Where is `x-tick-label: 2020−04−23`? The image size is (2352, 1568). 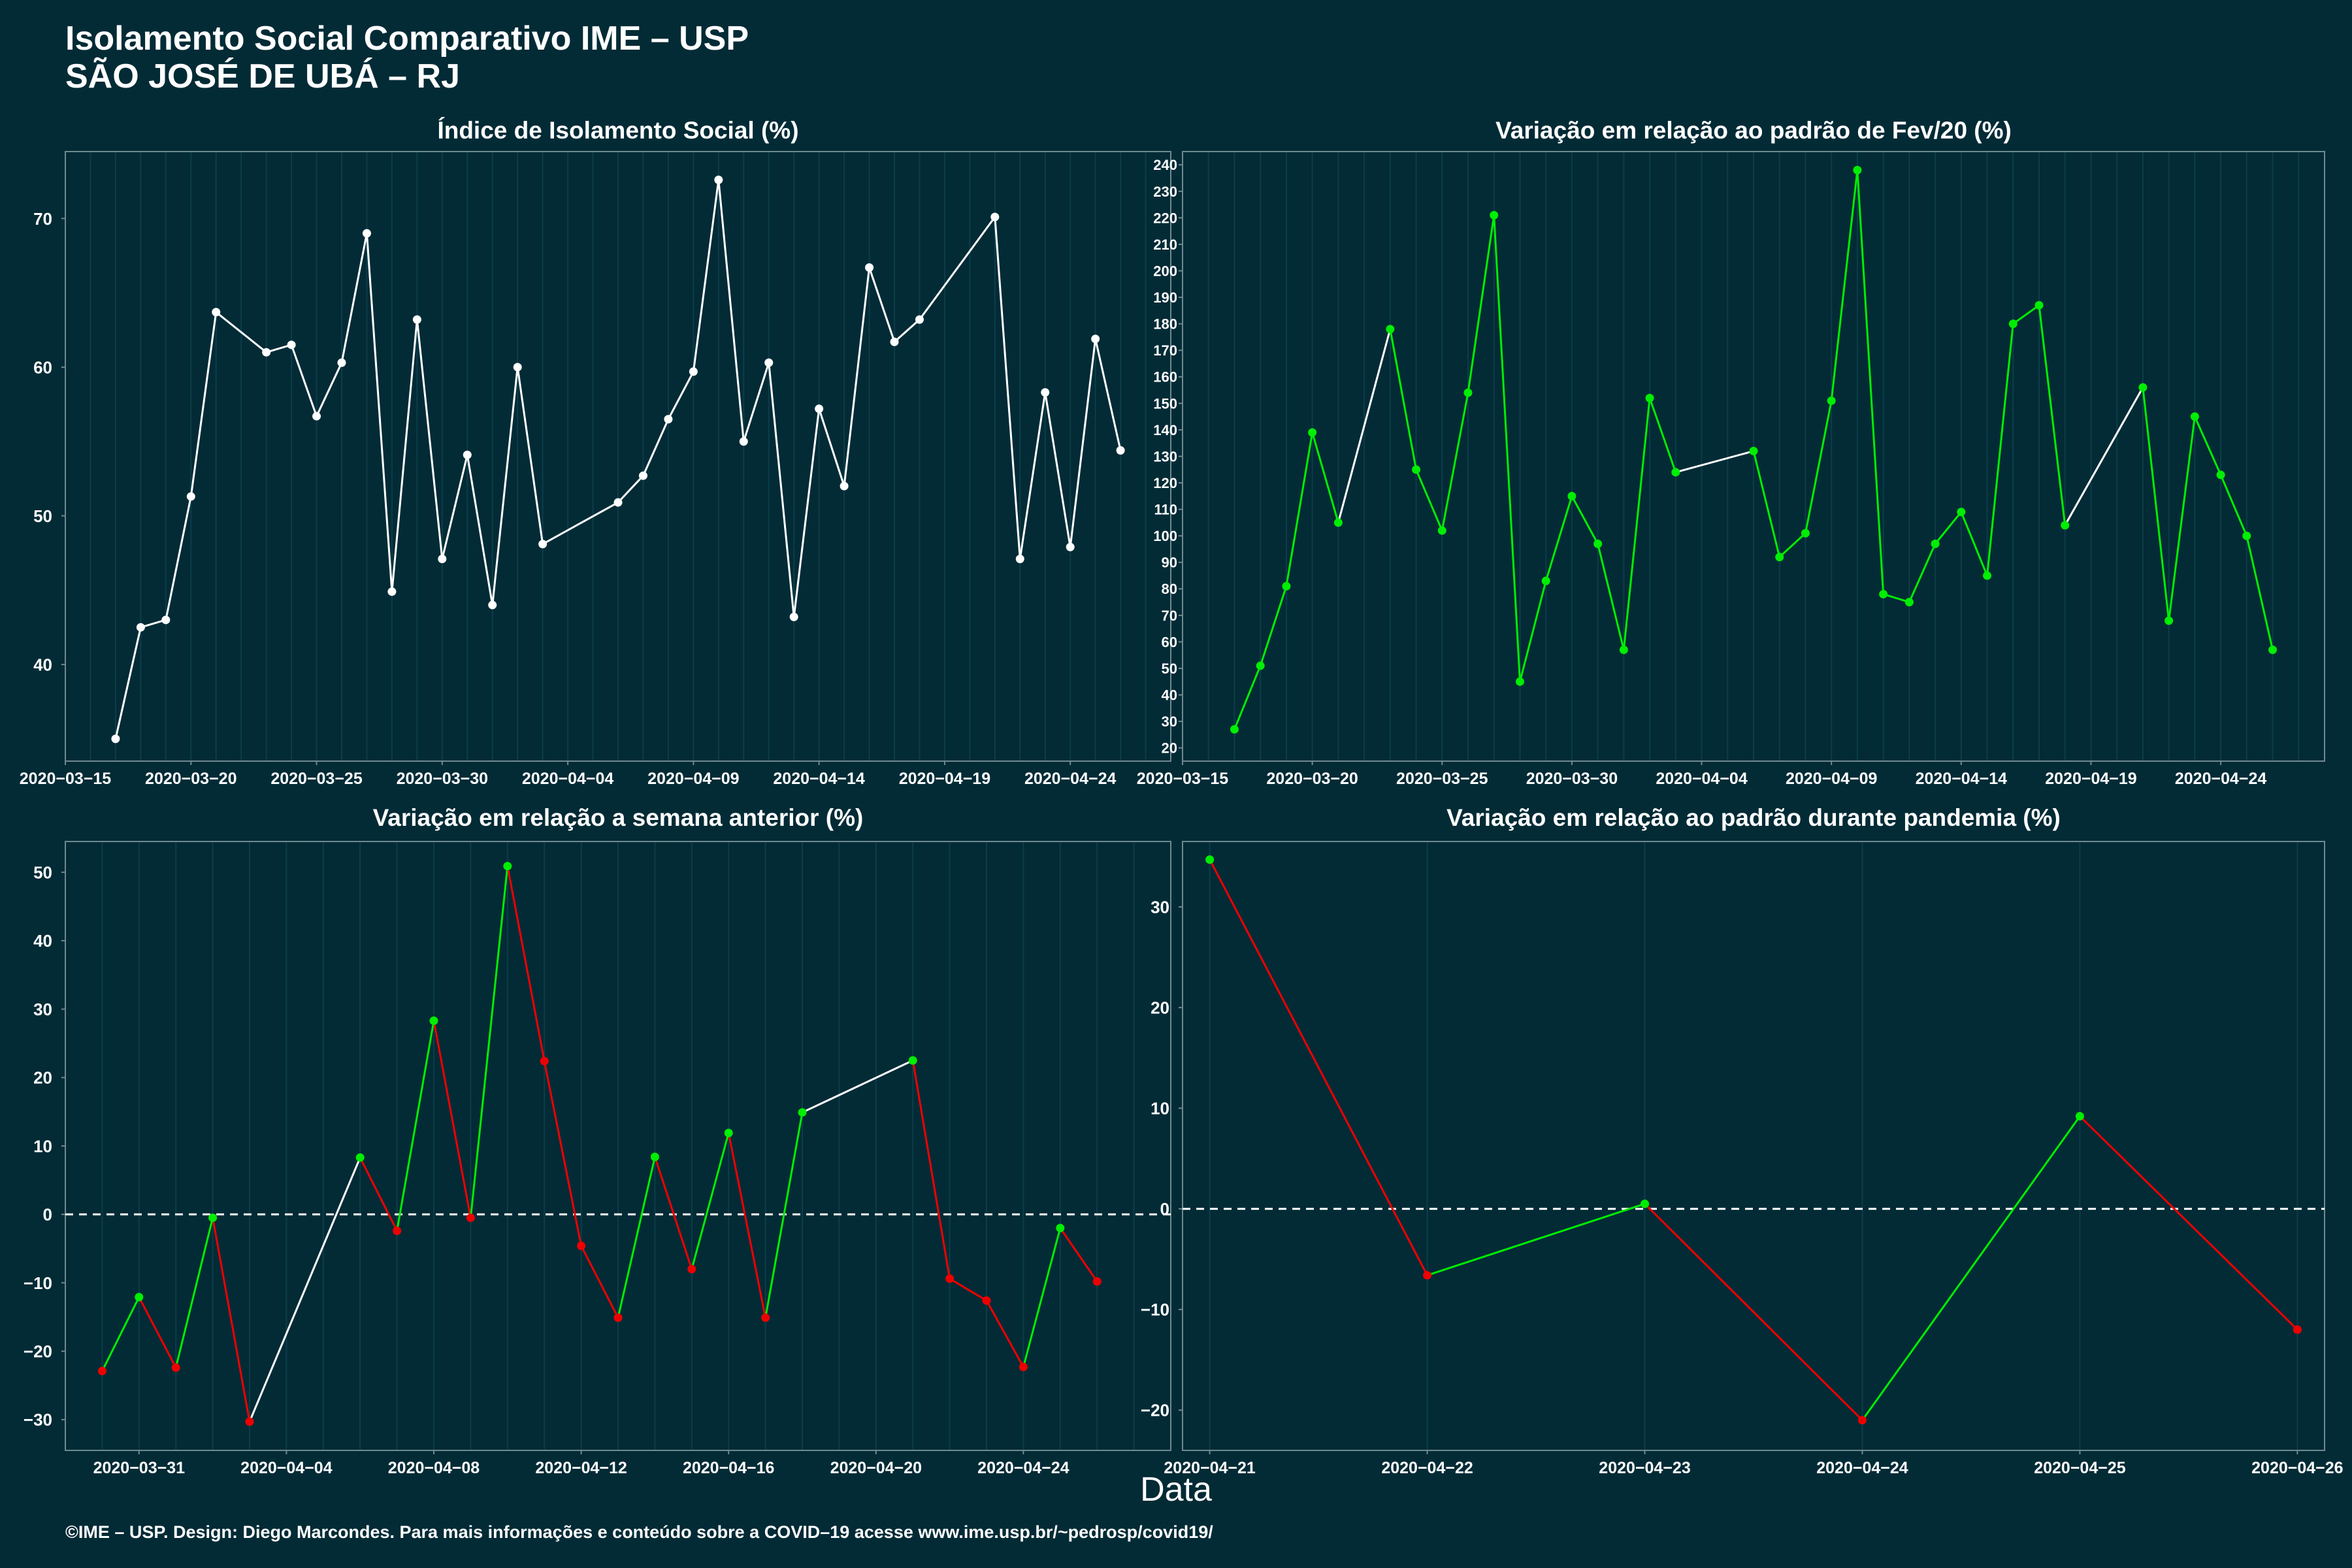 x-tick-label: 2020−04−23 is located at coordinates (1644, 1468).